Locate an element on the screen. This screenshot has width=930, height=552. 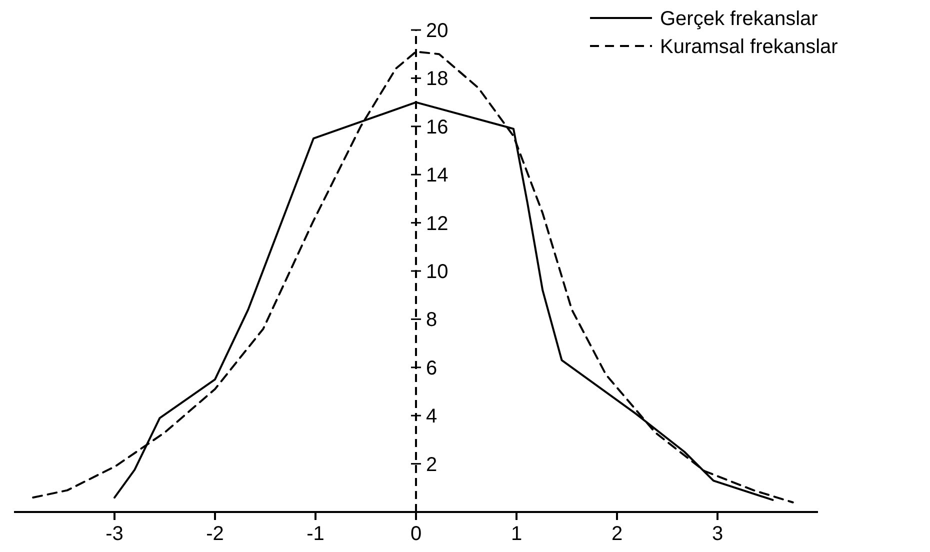
y-tick-label: 14 is located at coordinates (437, 175).